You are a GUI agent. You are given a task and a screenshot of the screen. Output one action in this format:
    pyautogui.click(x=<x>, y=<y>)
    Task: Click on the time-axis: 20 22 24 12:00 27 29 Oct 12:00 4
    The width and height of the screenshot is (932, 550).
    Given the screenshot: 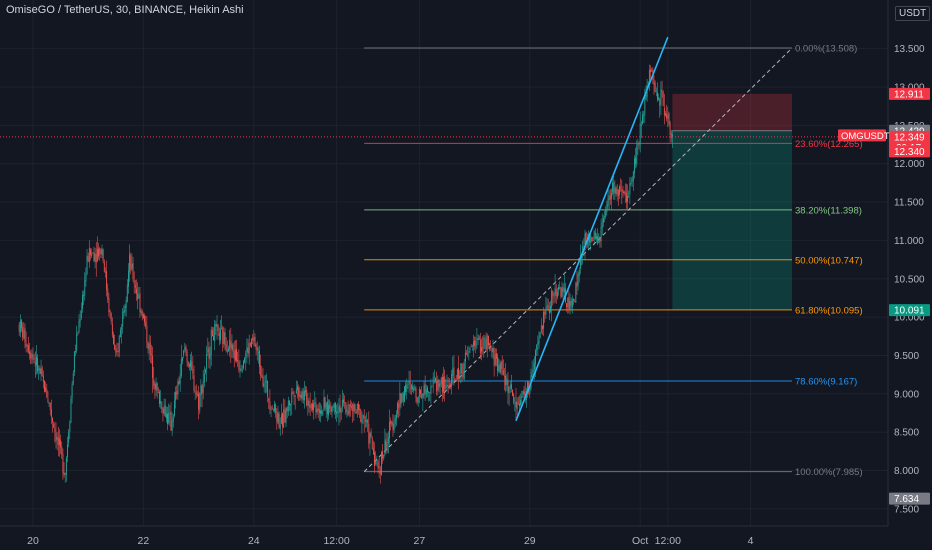 What is the action you would take?
    pyautogui.click(x=444, y=537)
    